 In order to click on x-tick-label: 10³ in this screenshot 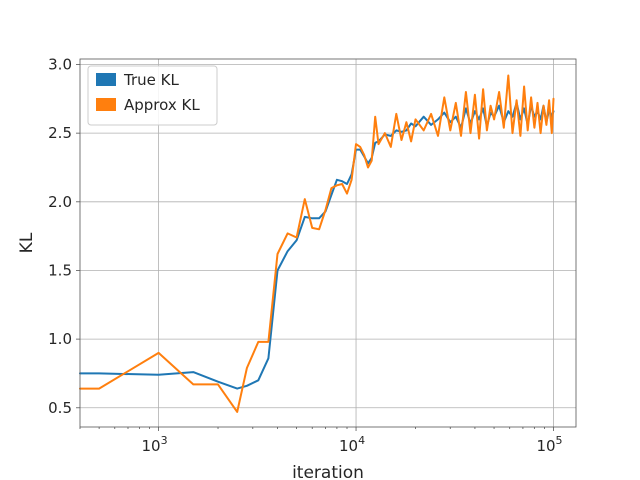, I will do `click(155, 444)`.